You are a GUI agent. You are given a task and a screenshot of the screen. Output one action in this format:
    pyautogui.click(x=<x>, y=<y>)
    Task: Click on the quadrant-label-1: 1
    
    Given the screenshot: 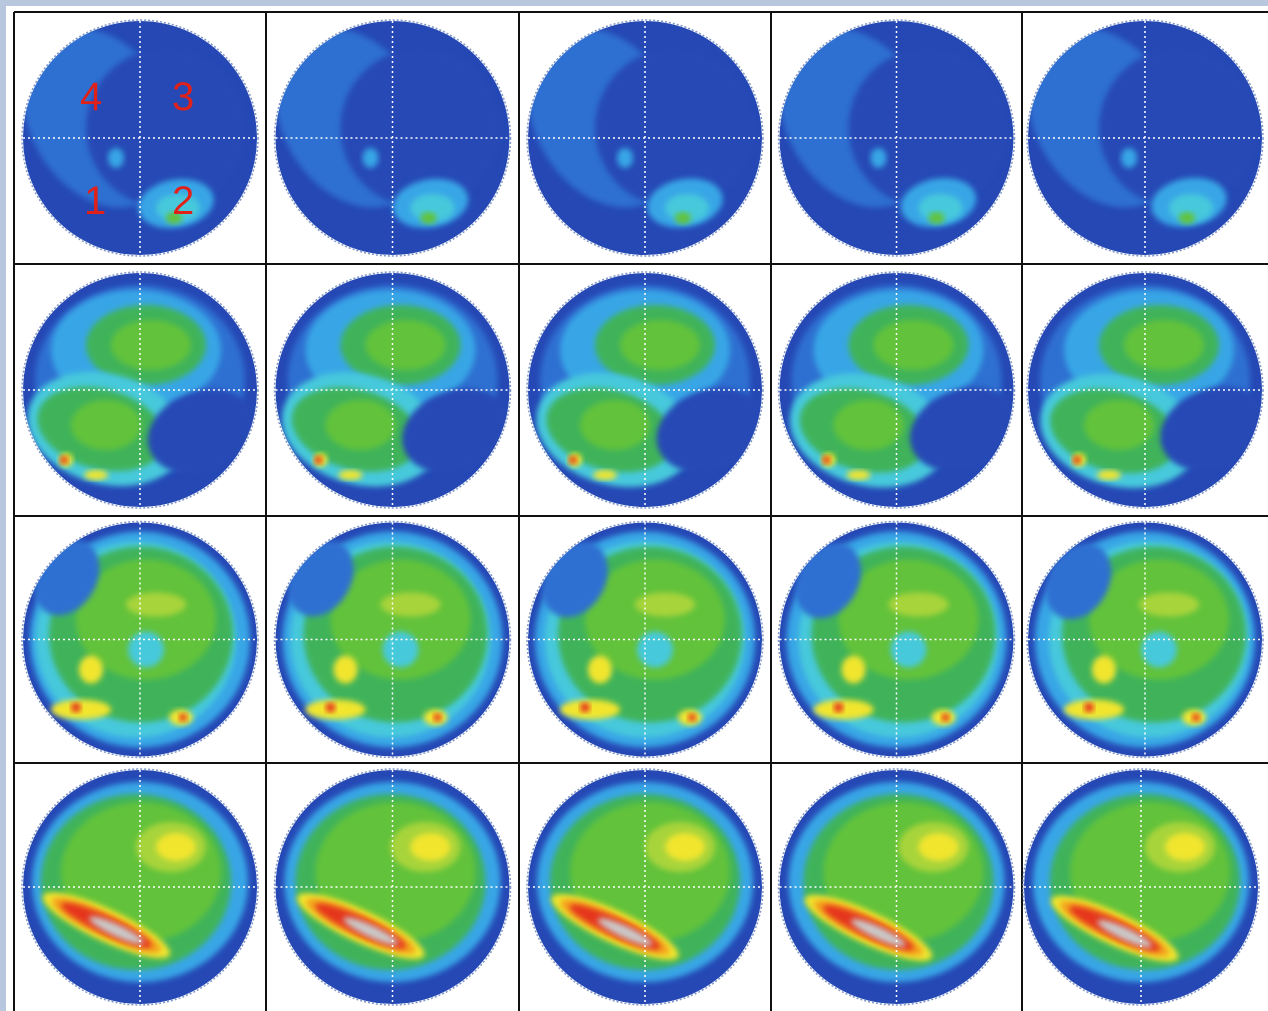 What is the action you would take?
    pyautogui.click(x=95, y=201)
    